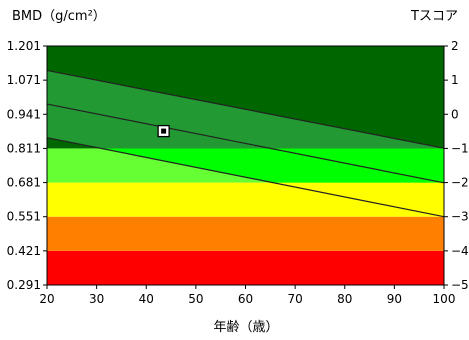 The height and width of the screenshot is (340, 469). What do you see at coordinates (460, 285) in the screenshot?
I see `t-tick-label: −5` at bounding box center [460, 285].